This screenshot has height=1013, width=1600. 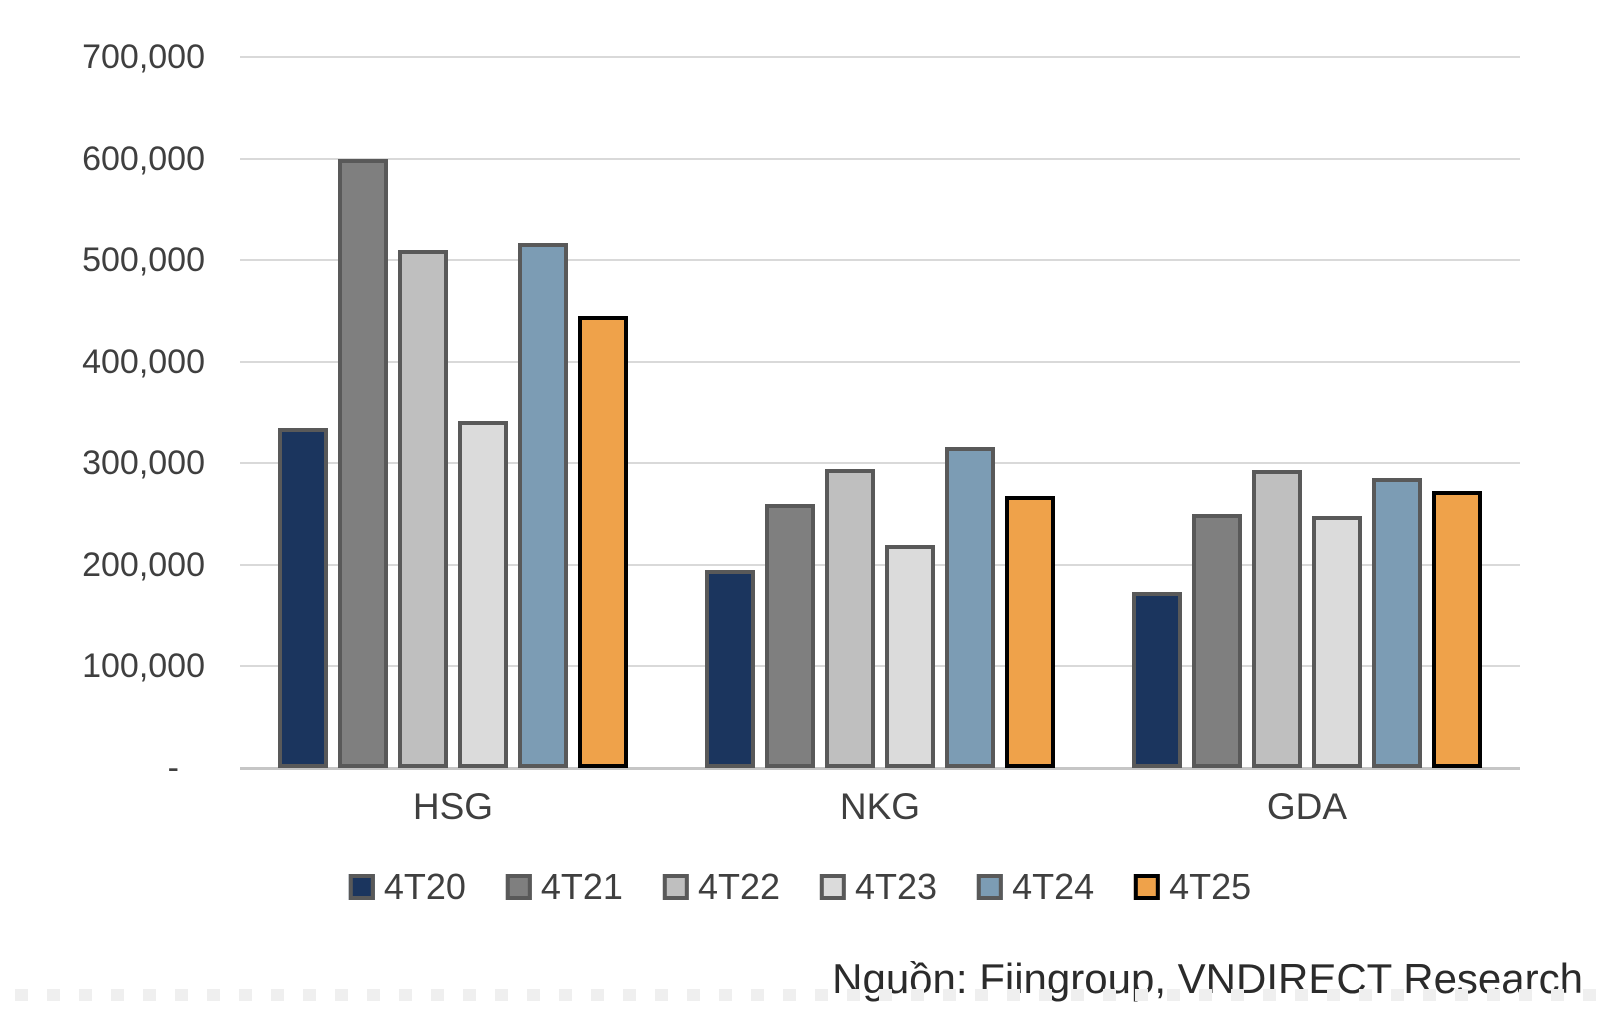 What do you see at coordinates (143, 666) in the screenshot?
I see `y-tick-label: 100,000` at bounding box center [143, 666].